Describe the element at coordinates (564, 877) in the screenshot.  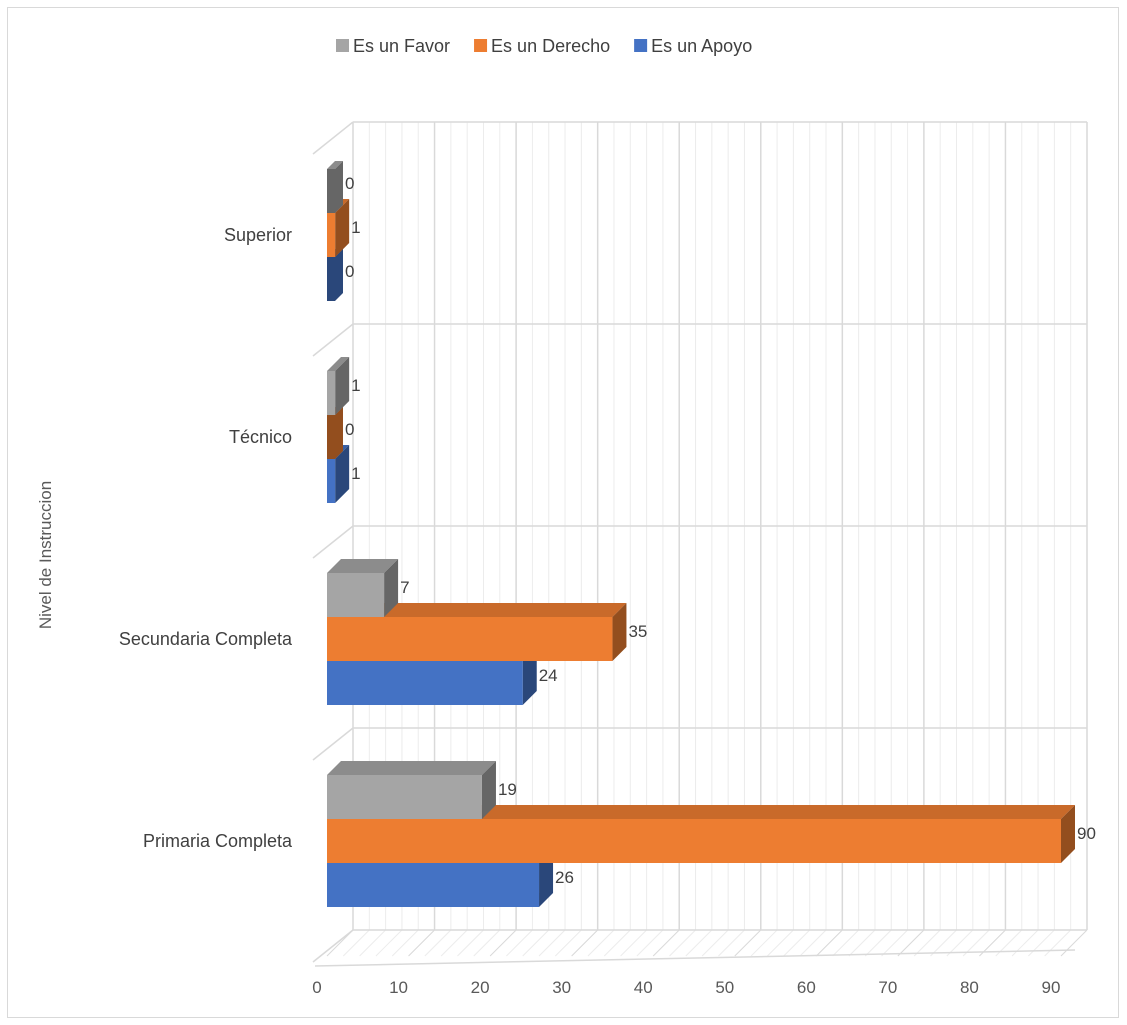
I see `data-label: 26` at that location.